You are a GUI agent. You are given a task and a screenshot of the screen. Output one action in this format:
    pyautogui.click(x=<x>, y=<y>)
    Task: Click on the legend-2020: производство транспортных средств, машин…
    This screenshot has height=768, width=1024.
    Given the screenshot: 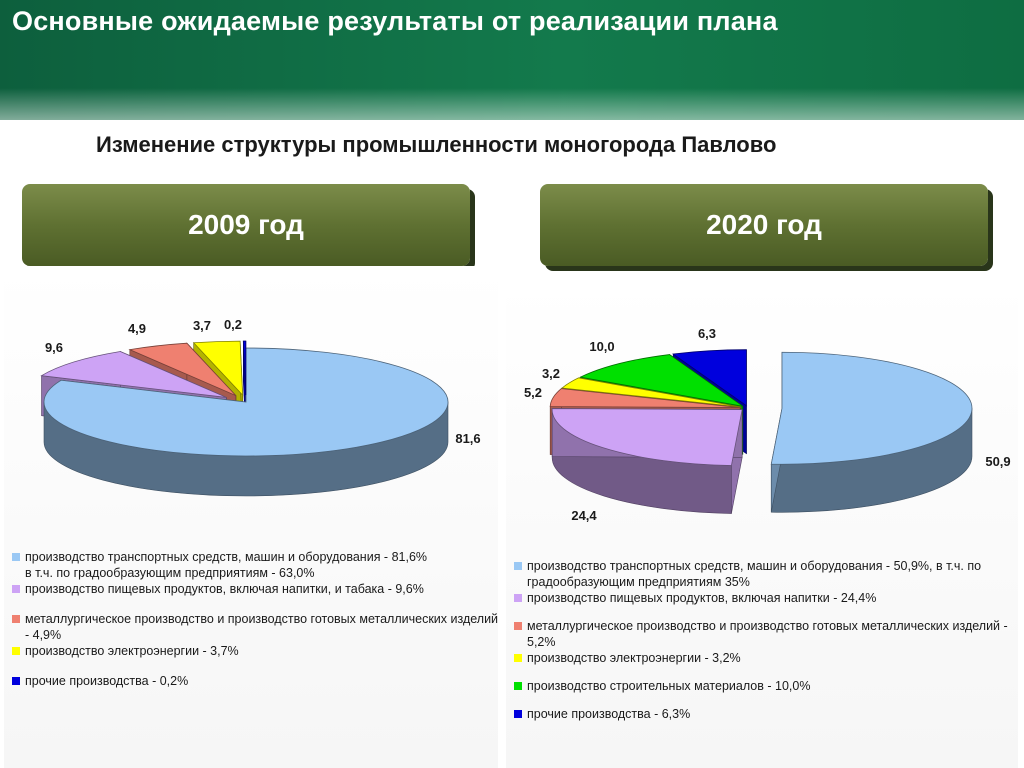 What is the action you would take?
    pyautogui.click(x=769, y=640)
    